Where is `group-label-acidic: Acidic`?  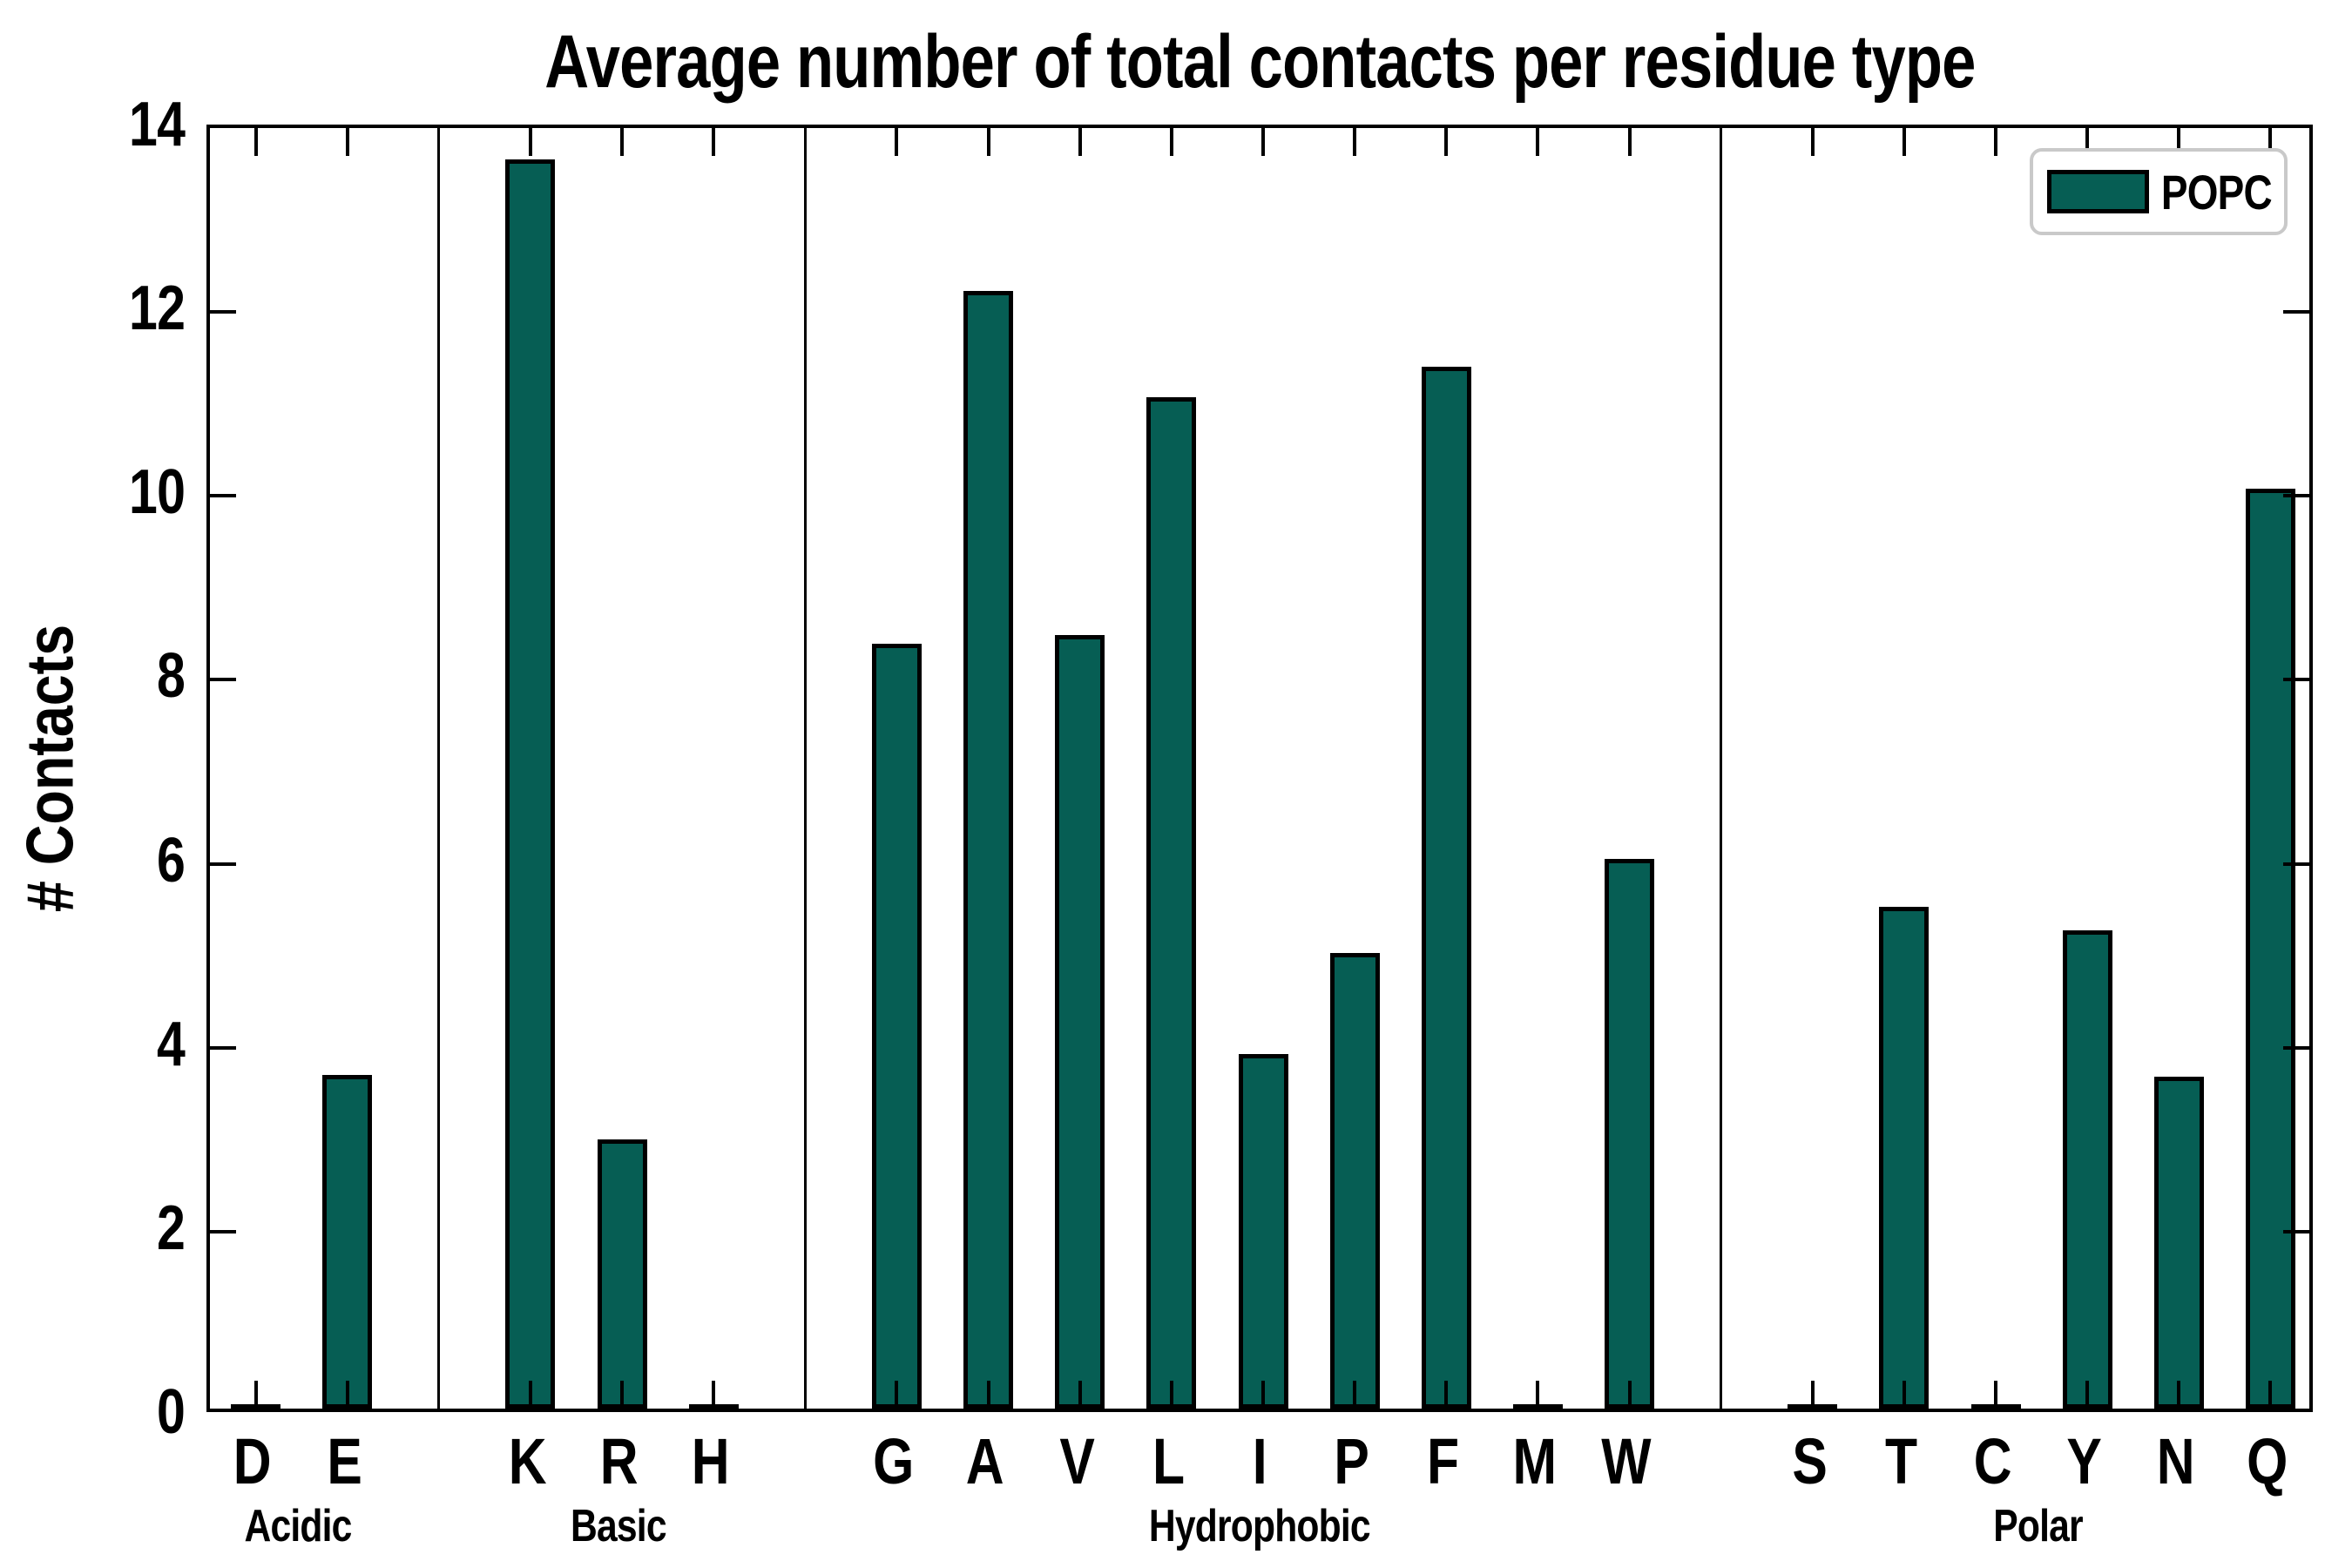 group-label-acidic: Acidic is located at coordinates (298, 1526).